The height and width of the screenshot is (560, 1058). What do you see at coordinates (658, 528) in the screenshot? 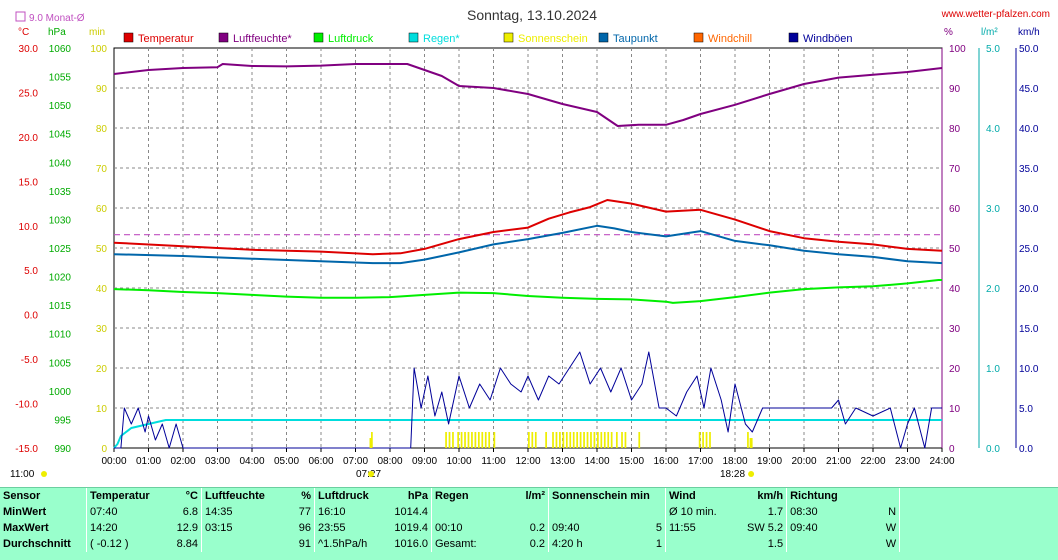
I see `max-sun-value: 5` at bounding box center [658, 528].